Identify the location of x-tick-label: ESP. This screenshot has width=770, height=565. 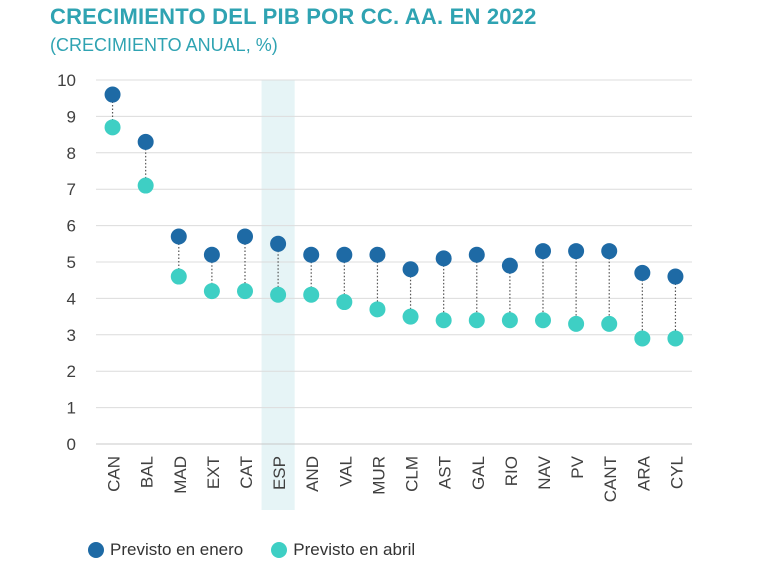
(279, 473).